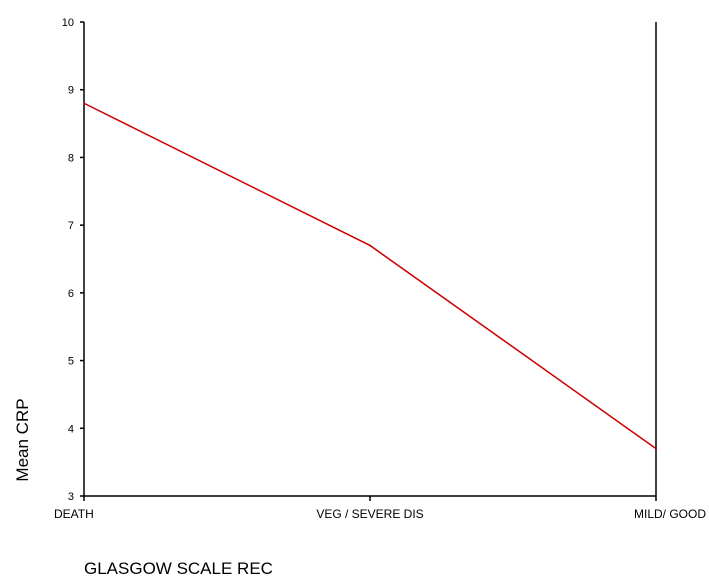 This screenshot has height=580, width=709. I want to click on x-tick-label: DEATH, so click(74, 514).